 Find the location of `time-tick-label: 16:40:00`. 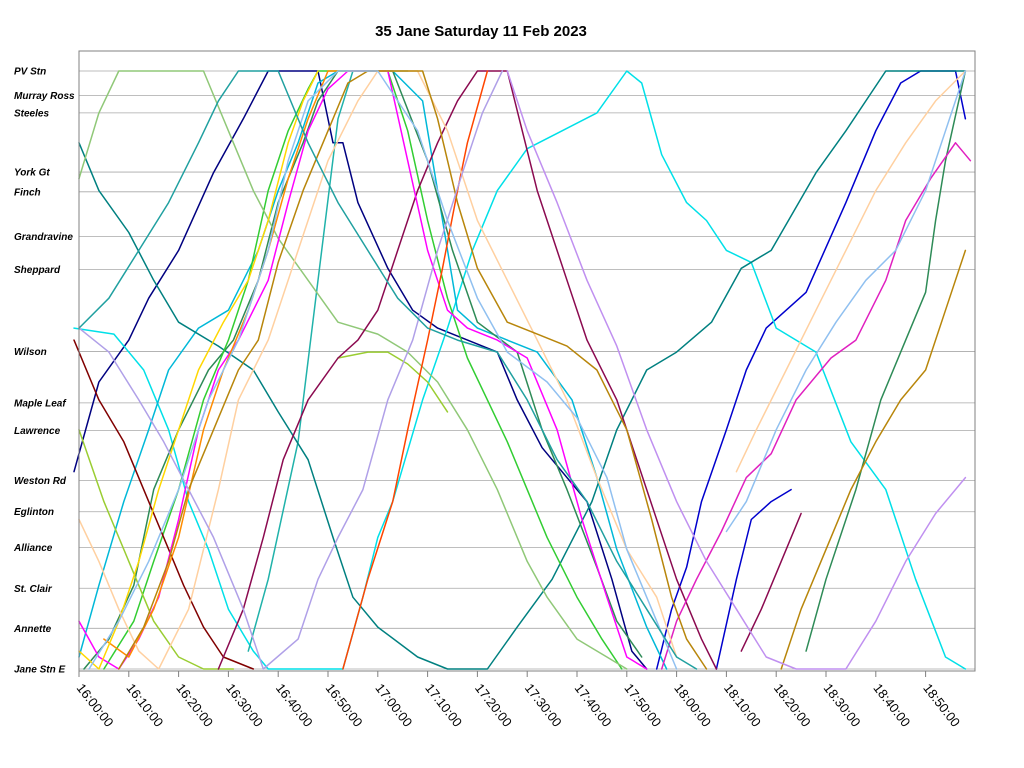

time-tick-label: 16:40:00 is located at coordinates (294, 705).